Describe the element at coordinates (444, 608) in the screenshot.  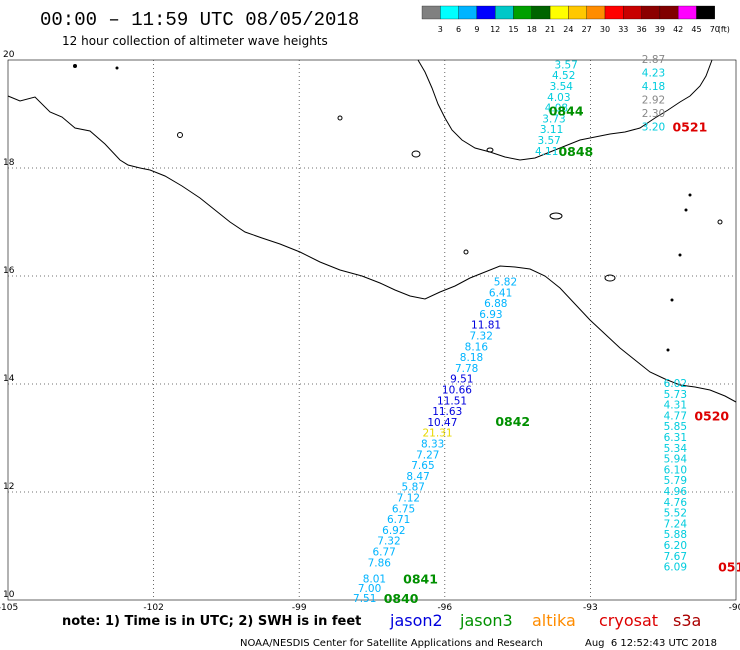
I see `x-tick-label: -96` at that location.